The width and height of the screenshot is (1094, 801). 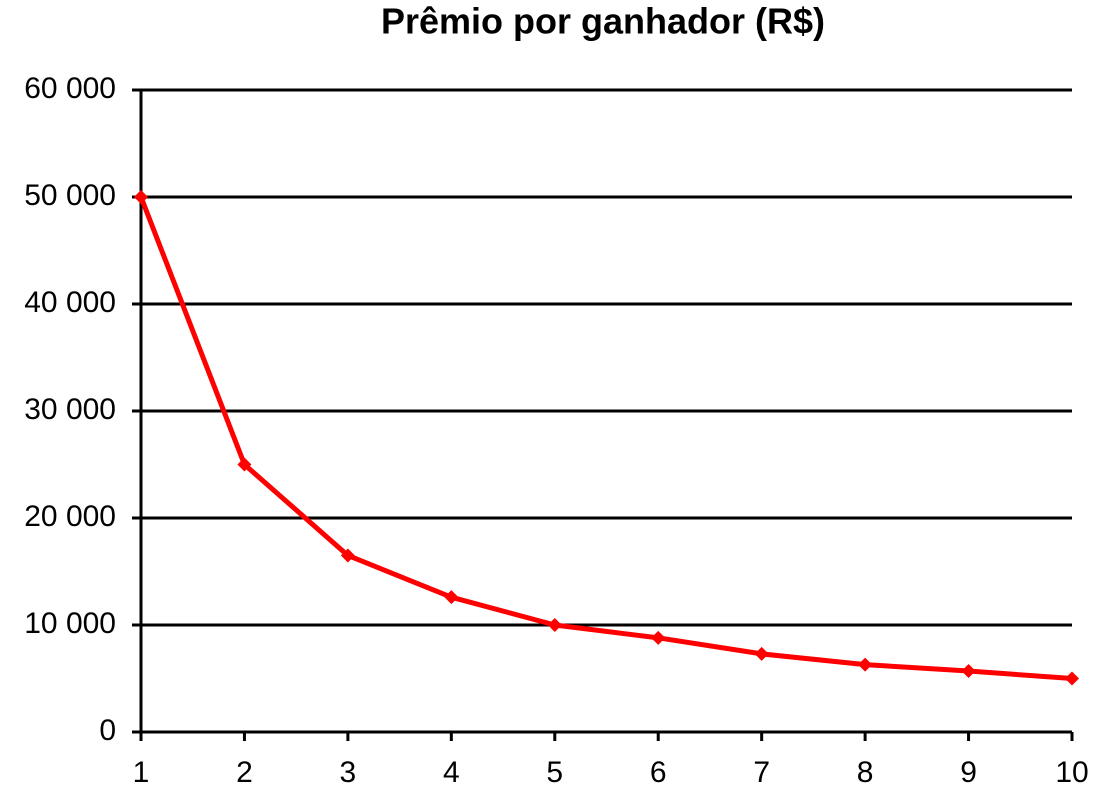 What do you see at coordinates (70, 409) in the screenshot?
I see `y-tick-label: 30 000` at bounding box center [70, 409].